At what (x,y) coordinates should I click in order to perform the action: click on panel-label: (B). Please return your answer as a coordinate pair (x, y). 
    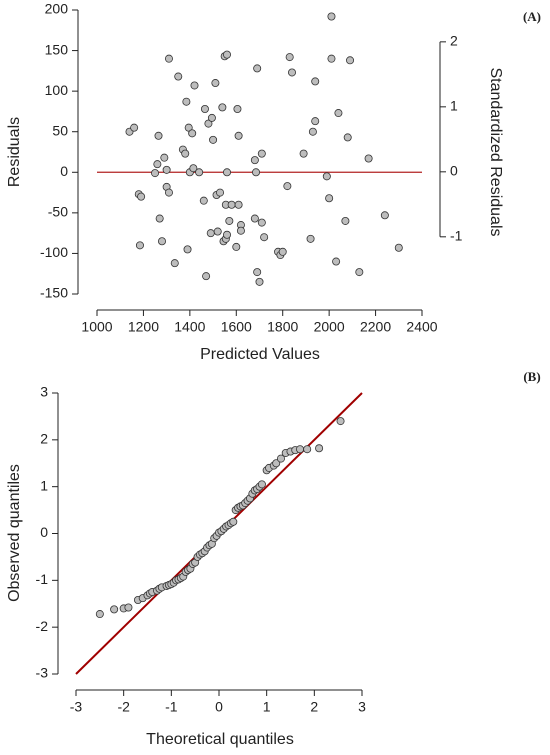
    Looking at the image, I should click on (531, 376).